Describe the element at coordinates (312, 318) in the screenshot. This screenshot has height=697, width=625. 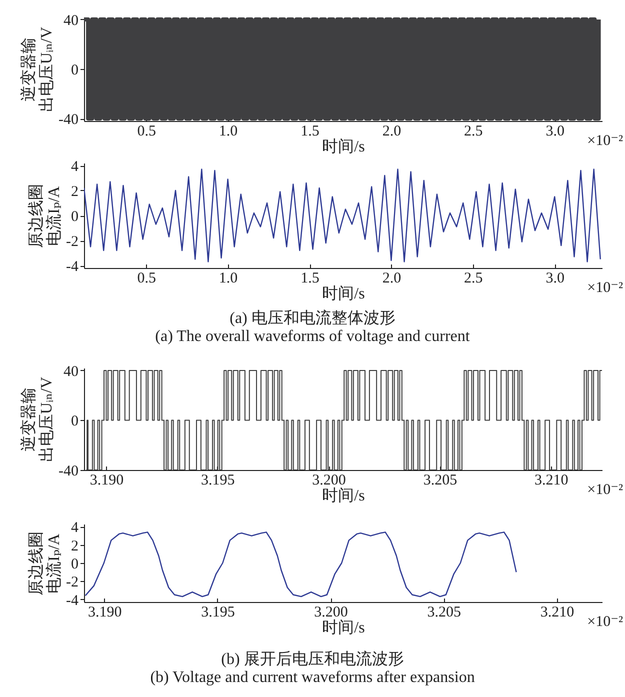
I see `text: (a) 电压和电流整体波形` at that location.